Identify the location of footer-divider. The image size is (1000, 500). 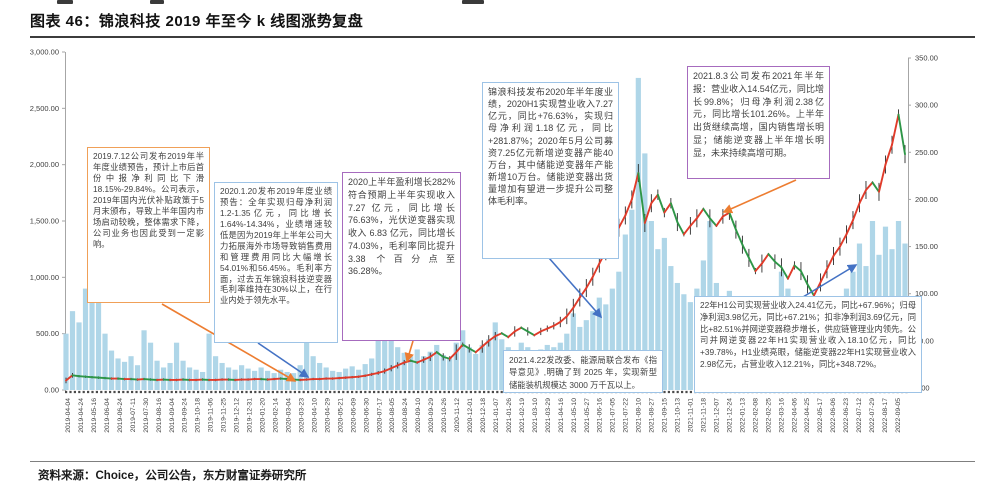
(502, 461).